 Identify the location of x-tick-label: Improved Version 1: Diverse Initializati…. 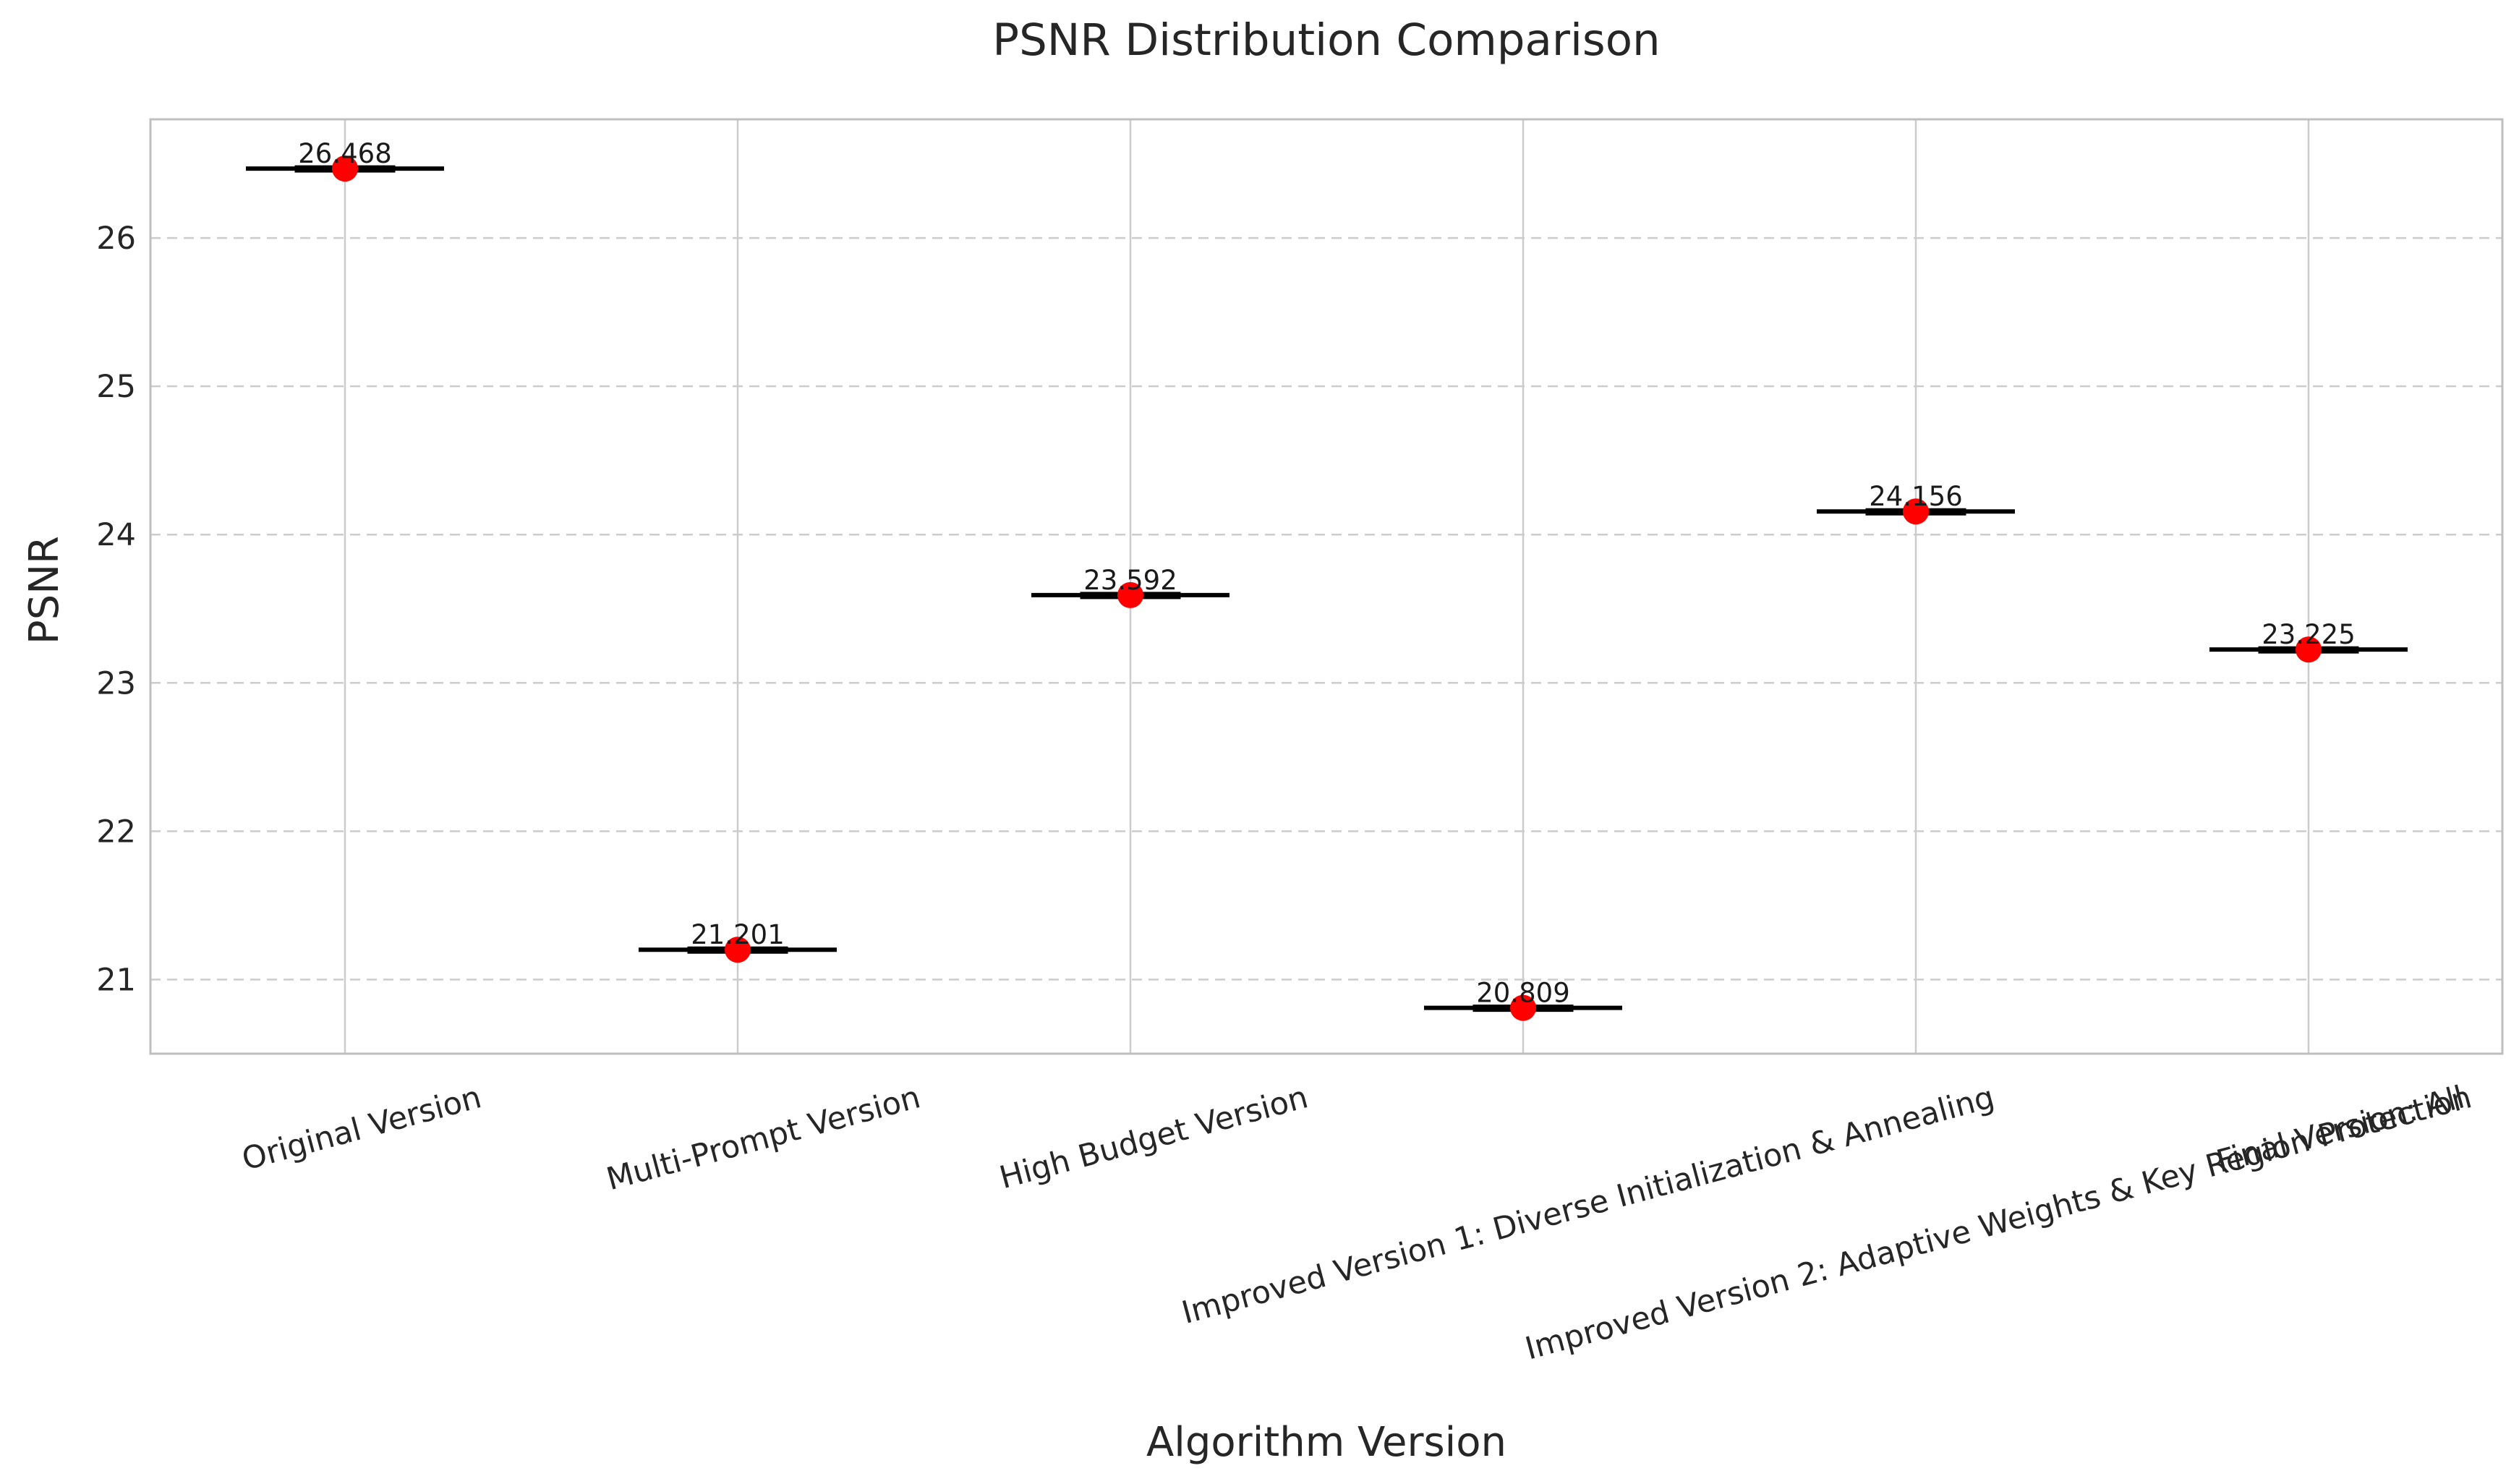
(1588, 1205).